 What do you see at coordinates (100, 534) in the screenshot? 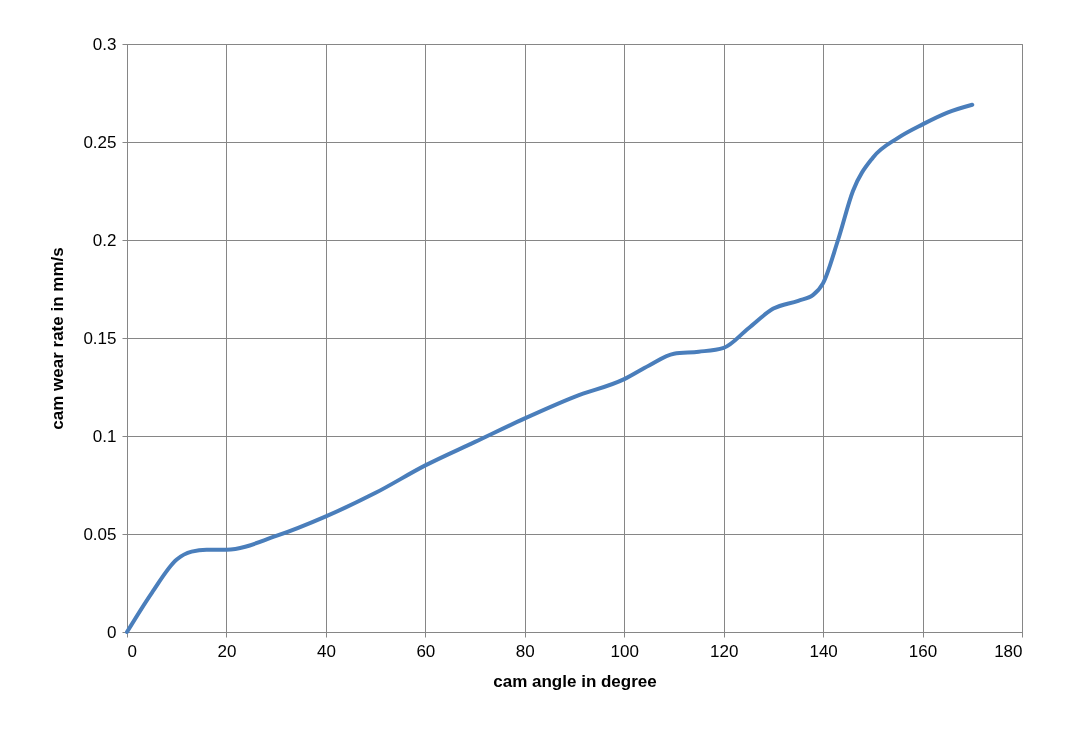
I see `y-tick-label: 0.05` at bounding box center [100, 534].